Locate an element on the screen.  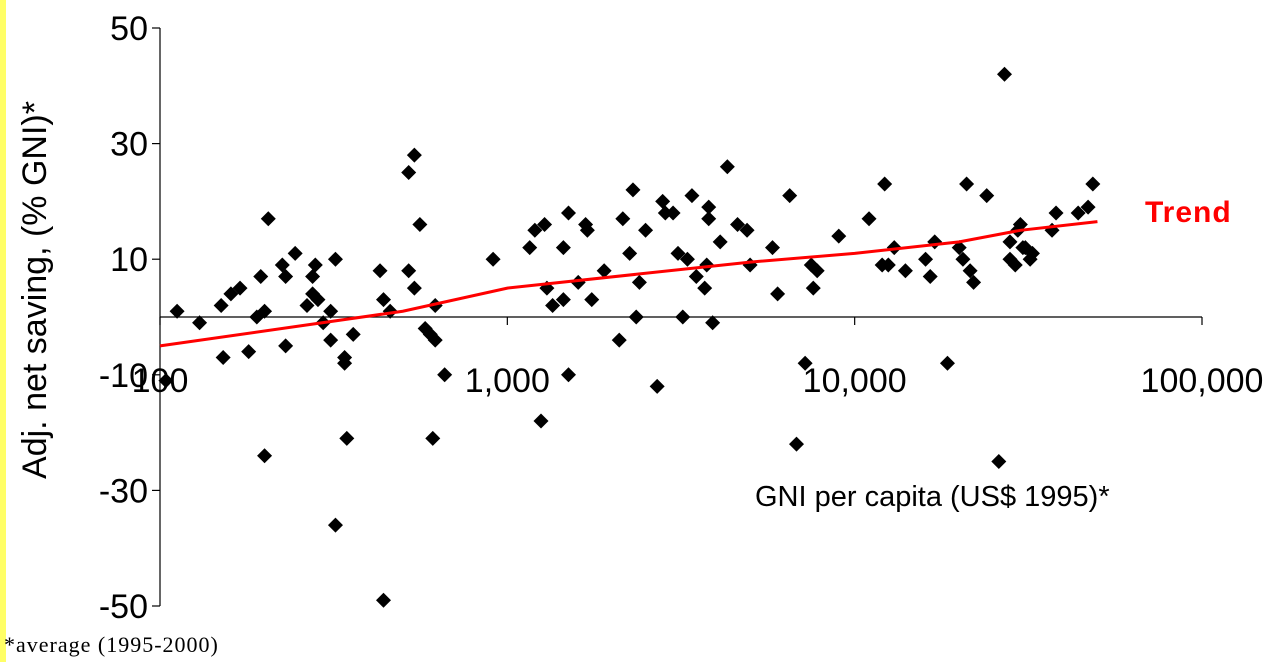
y-tick-label: 10 is located at coordinates (129, 260).